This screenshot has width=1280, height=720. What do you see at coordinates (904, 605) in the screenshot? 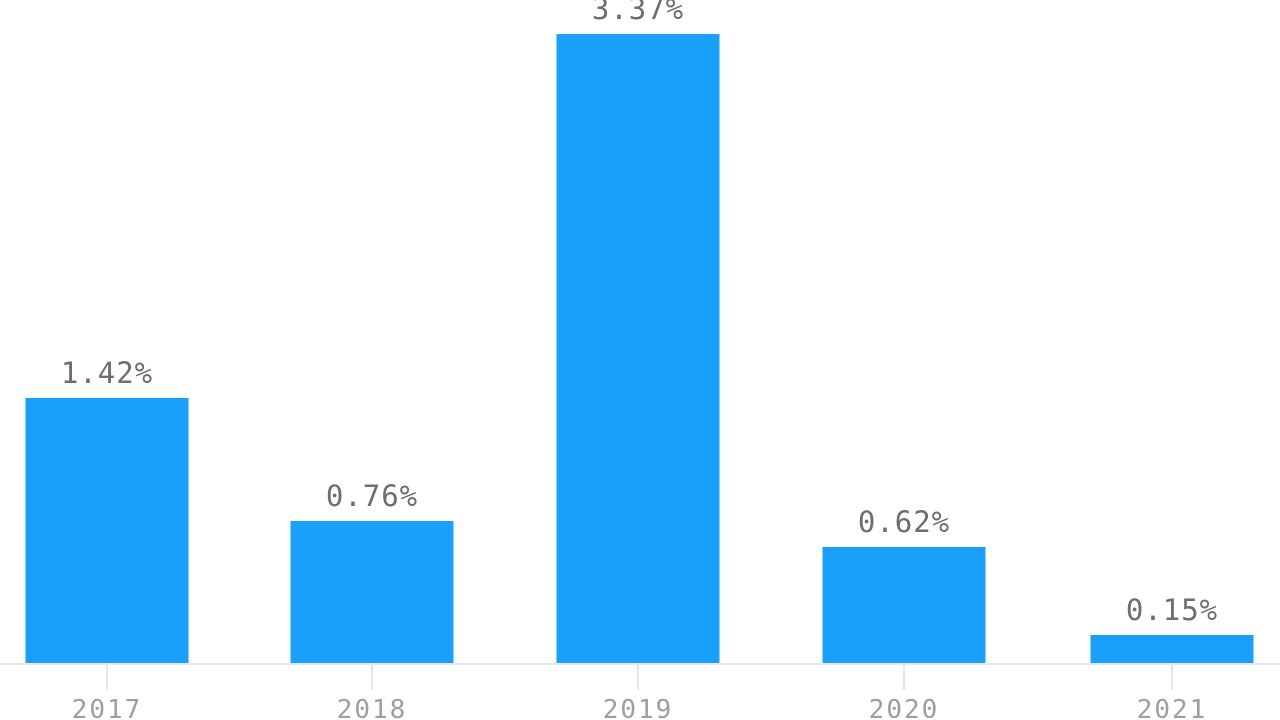
I see `bar-2020` at bounding box center [904, 605].